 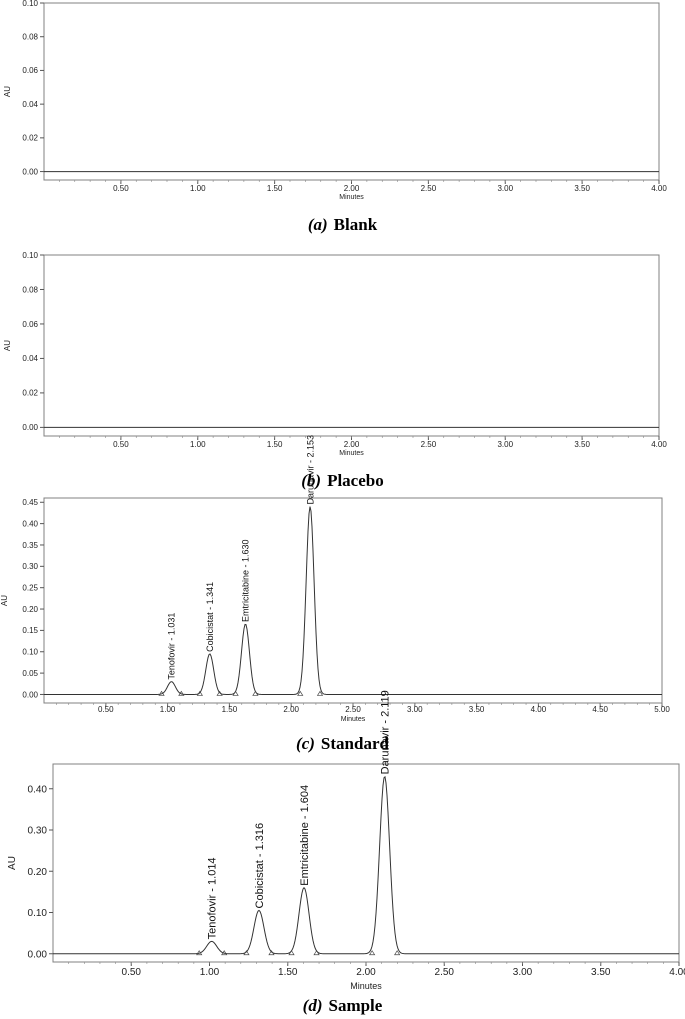 I want to click on y-tick-label: 0.45, so click(x=30, y=502).